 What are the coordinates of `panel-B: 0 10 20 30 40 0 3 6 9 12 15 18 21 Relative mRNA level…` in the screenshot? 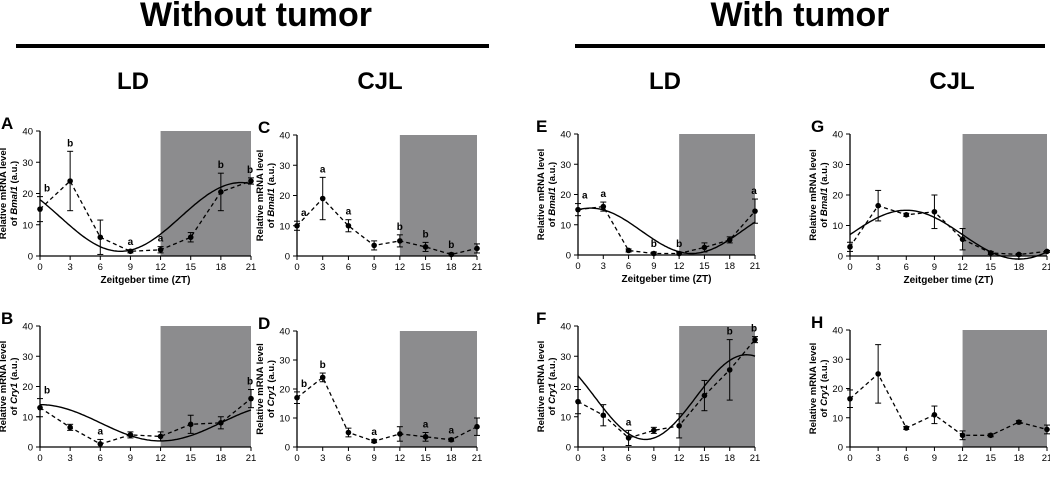 It's located at (128, 386).